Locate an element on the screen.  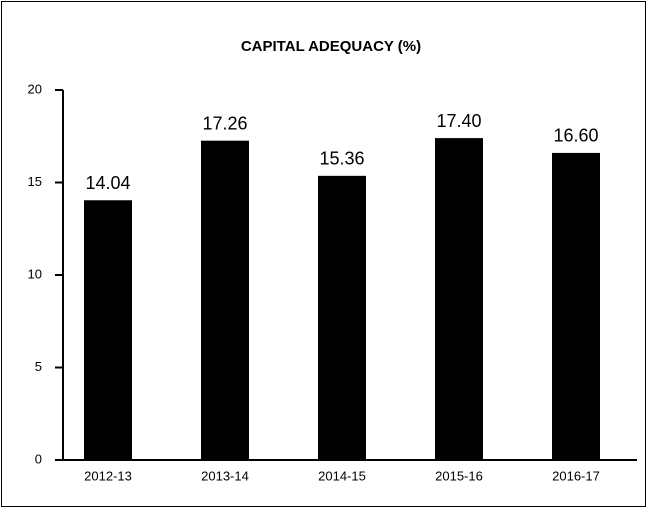
x-tick-label: 2014-15 is located at coordinates (342, 475).